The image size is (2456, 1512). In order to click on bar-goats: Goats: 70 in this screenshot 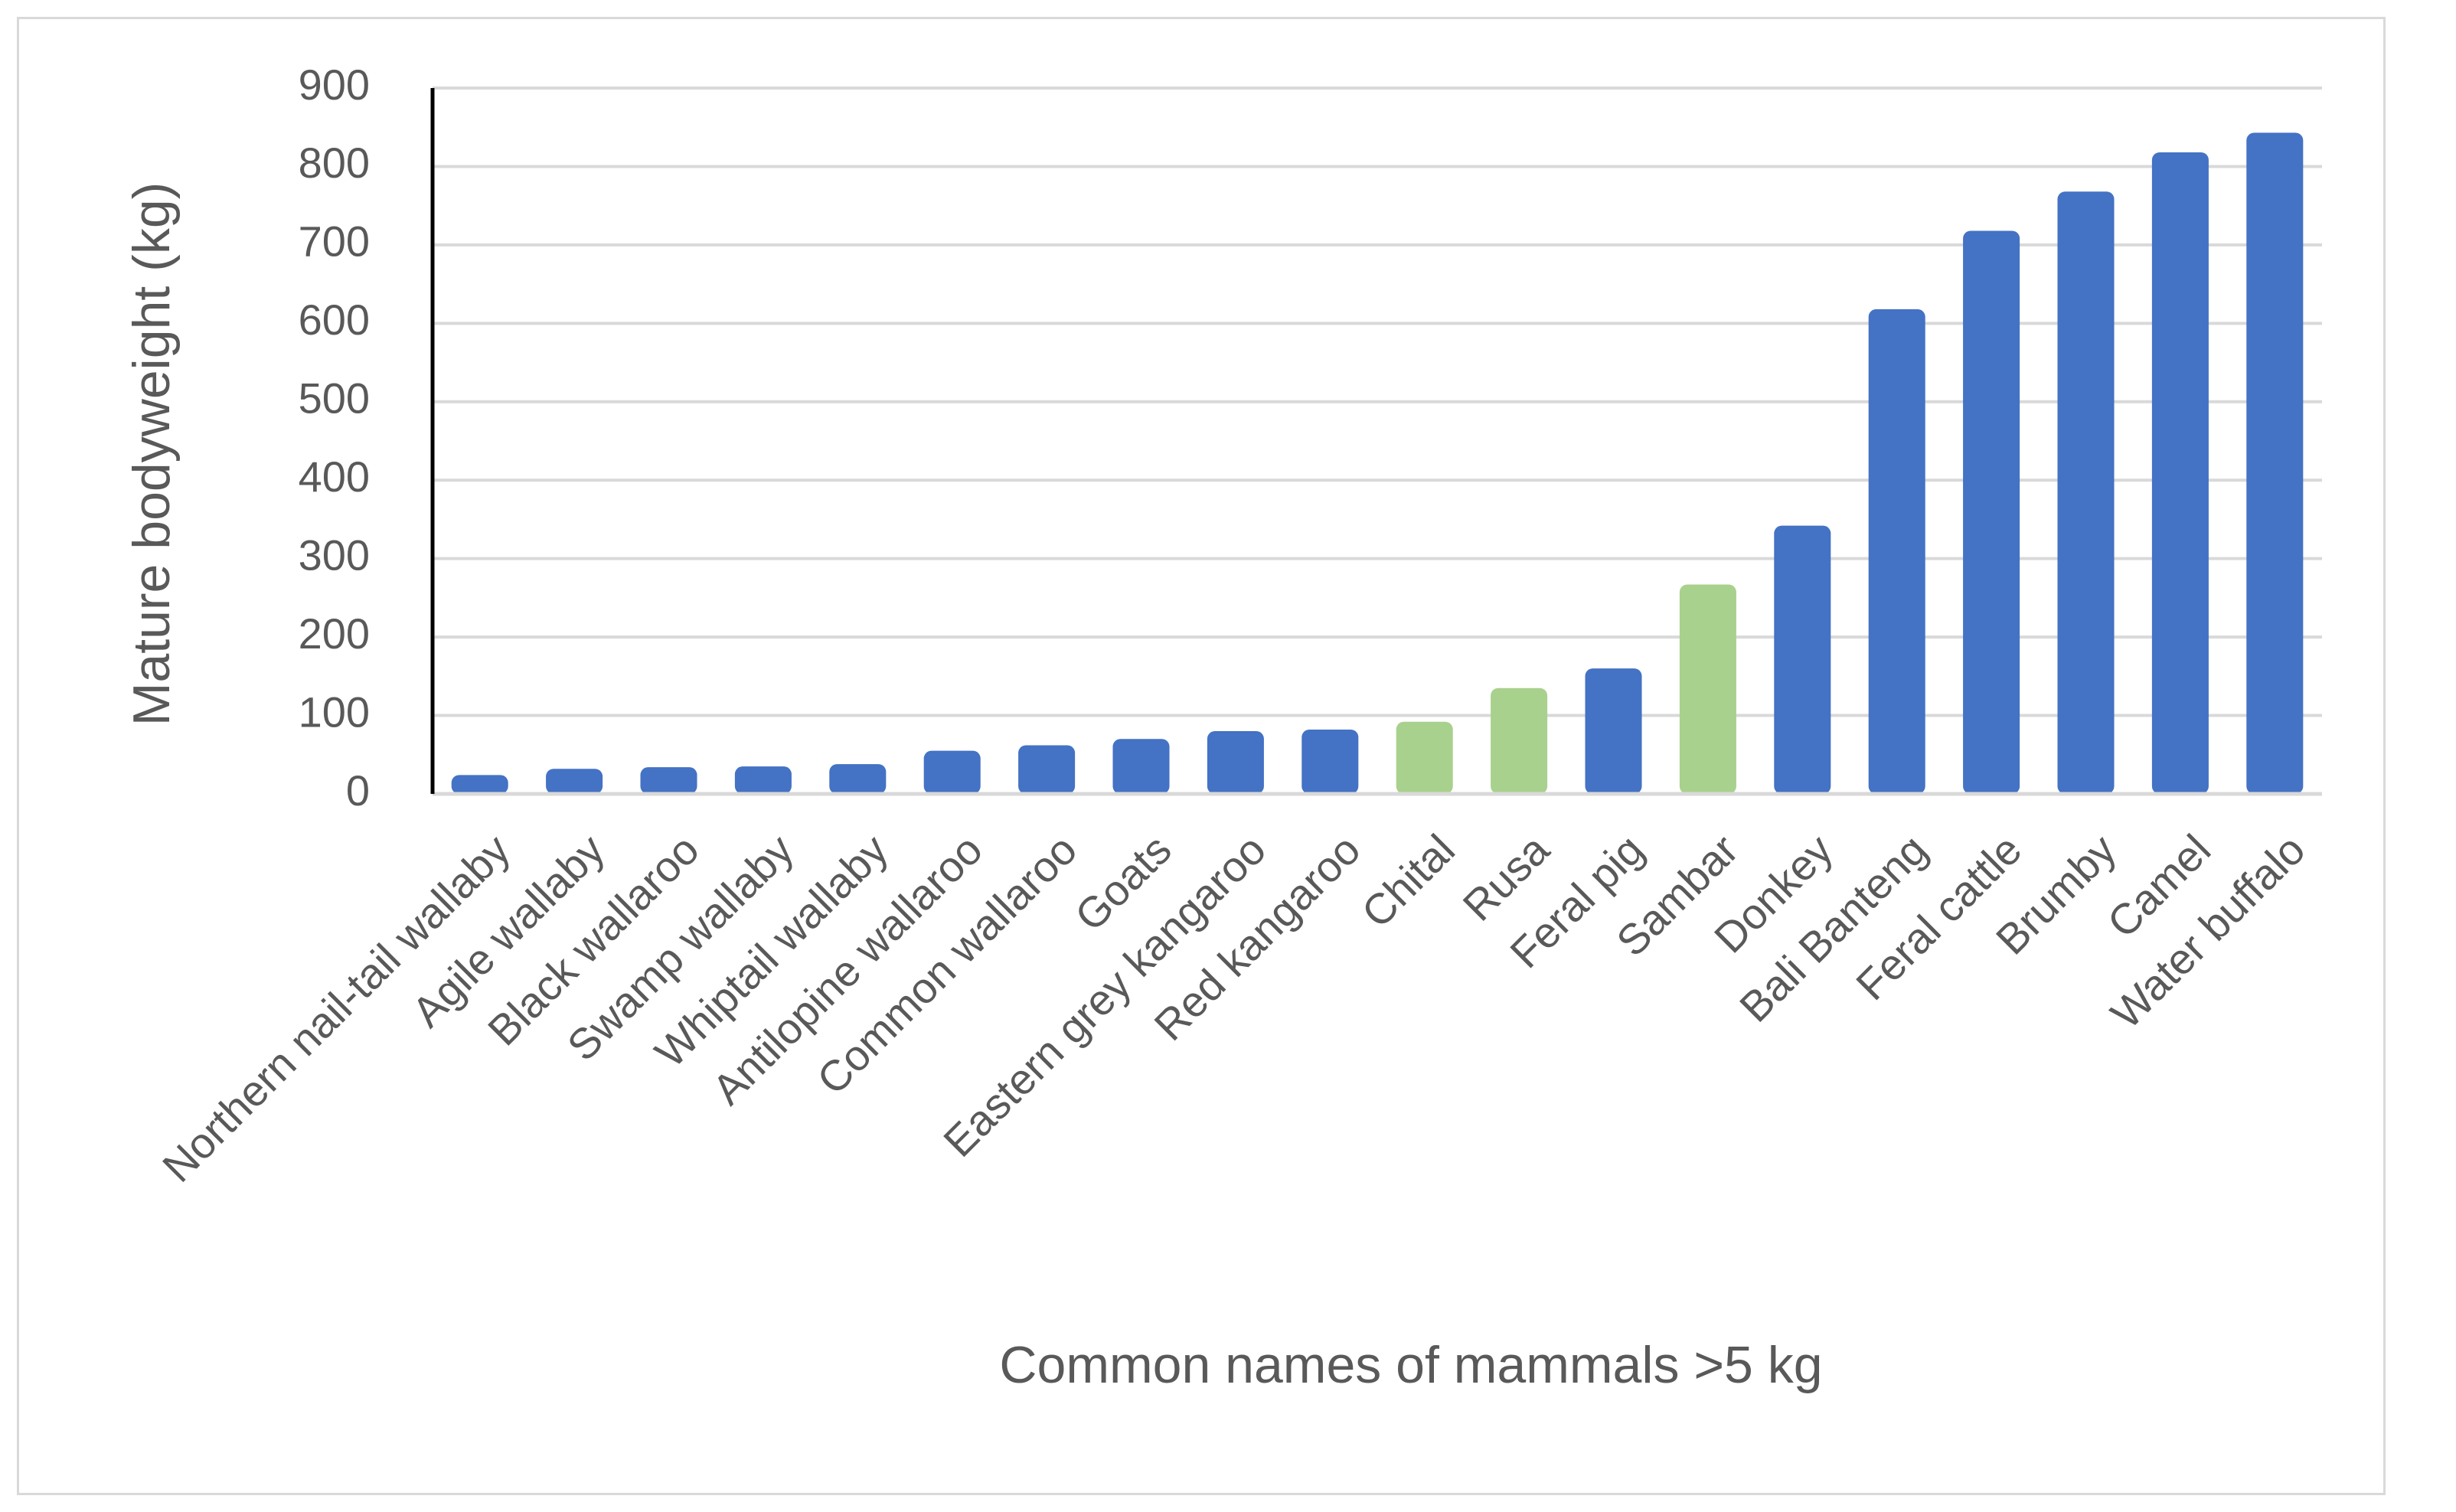, I will do `click(1141, 766)`.